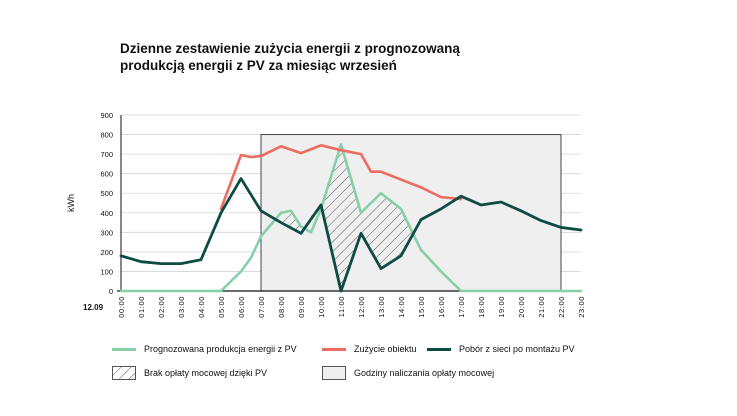 This screenshot has height=416, width=737. I want to click on legend-label-consumption: Zużycie obiektu, so click(385, 349).